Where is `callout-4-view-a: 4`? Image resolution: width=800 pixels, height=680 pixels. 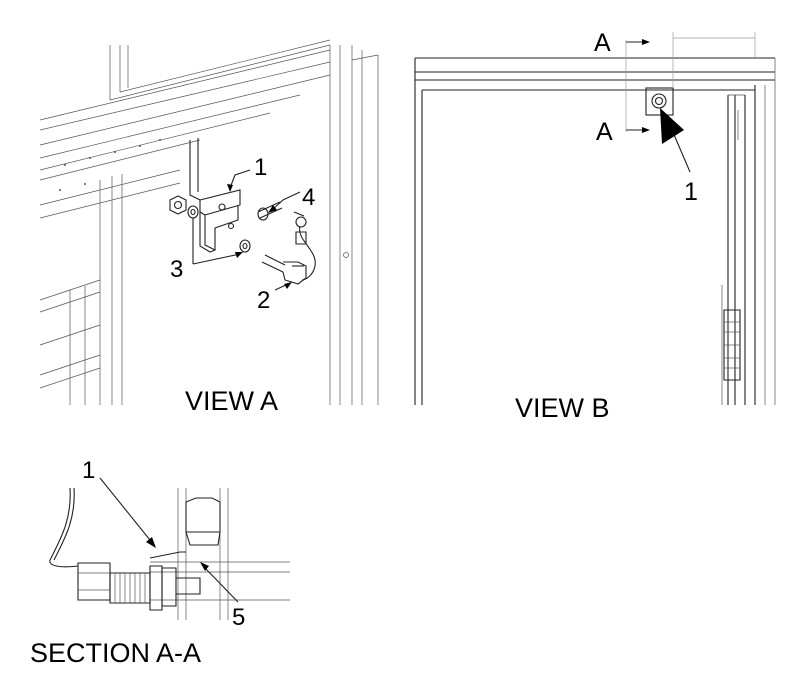 callout-4-view-a: 4 is located at coordinates (308, 197).